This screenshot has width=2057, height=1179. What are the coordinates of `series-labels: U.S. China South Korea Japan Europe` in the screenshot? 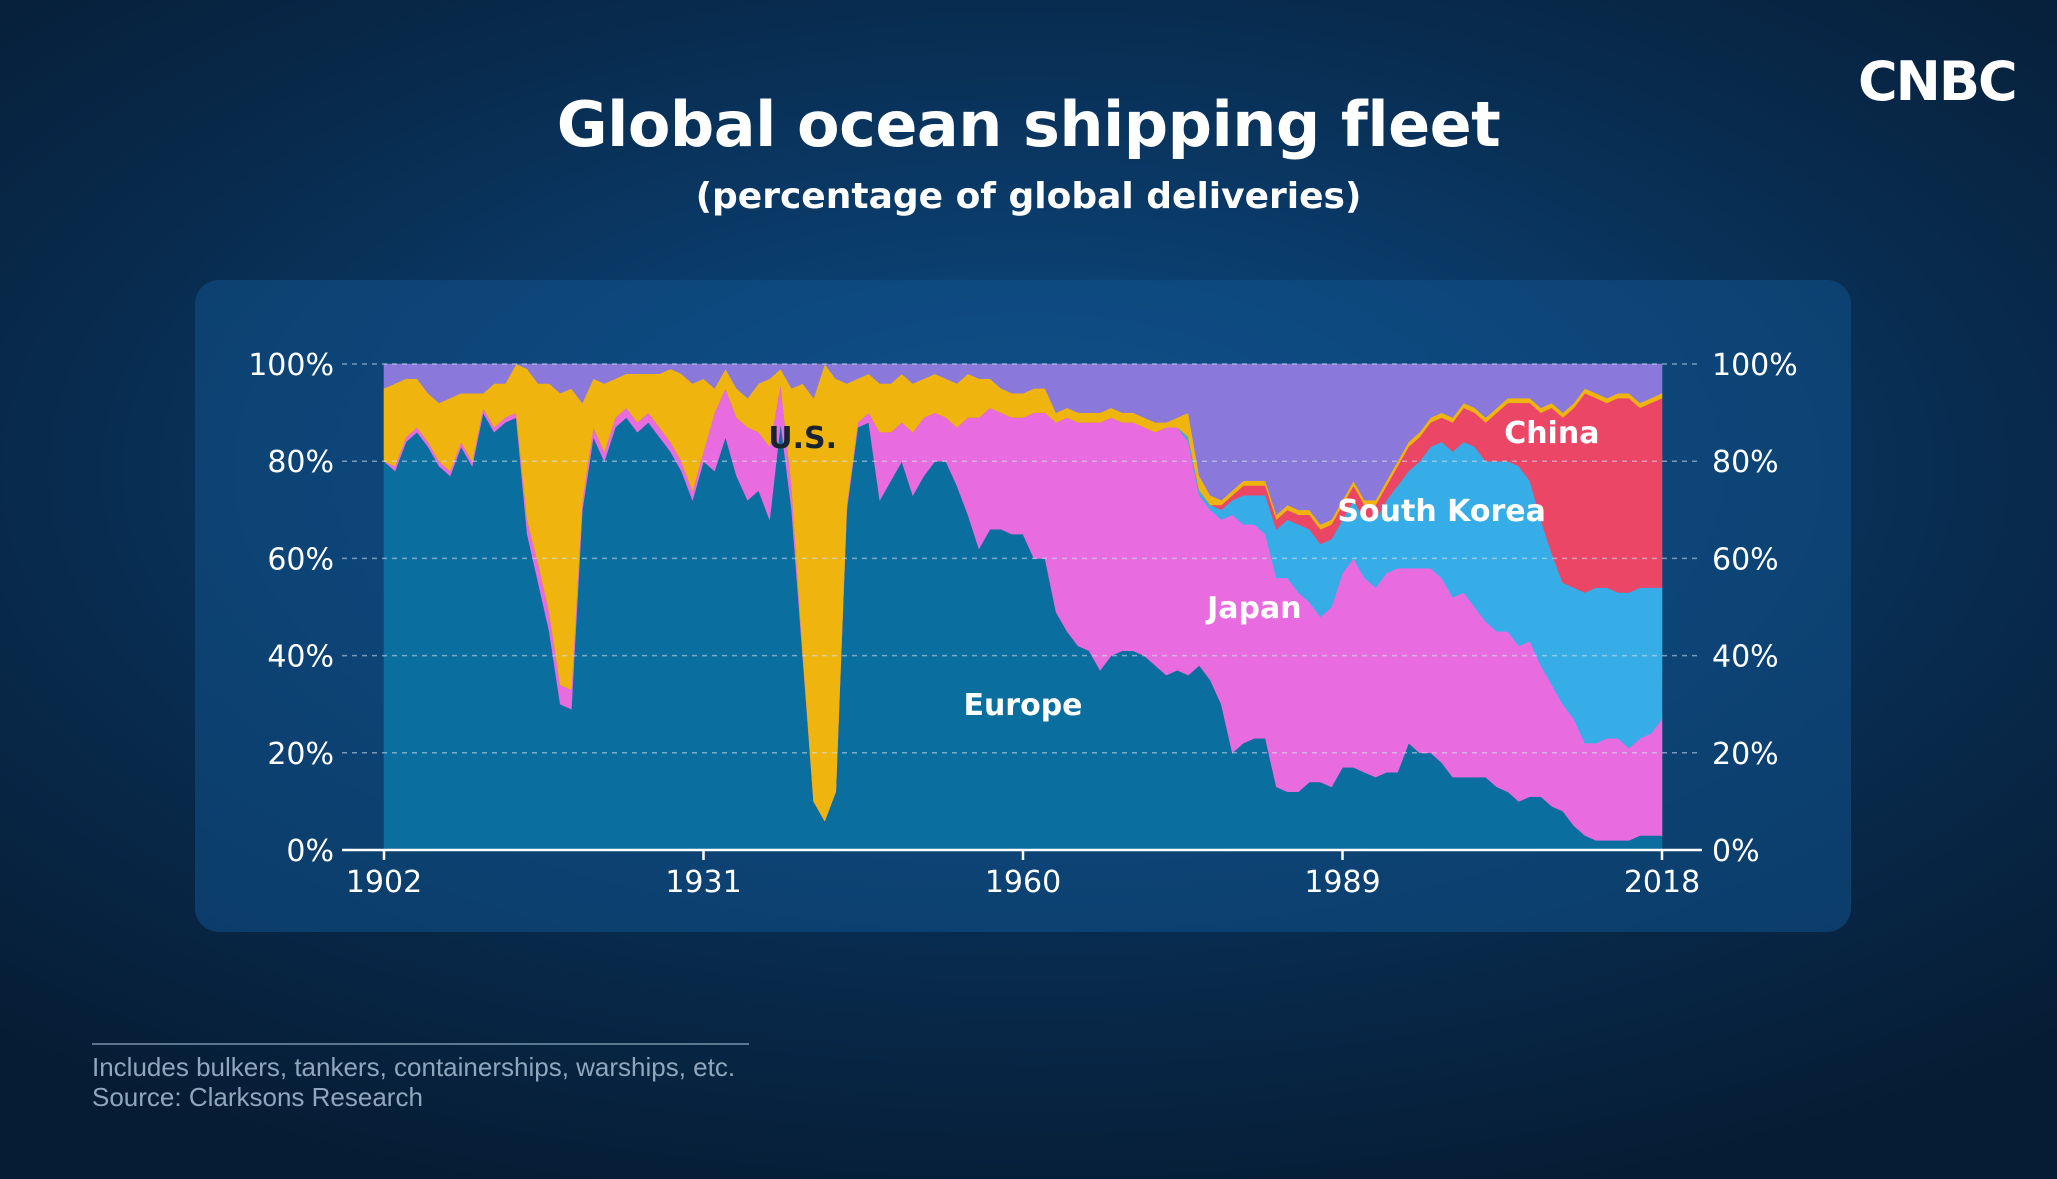 It's located at (1183, 569).